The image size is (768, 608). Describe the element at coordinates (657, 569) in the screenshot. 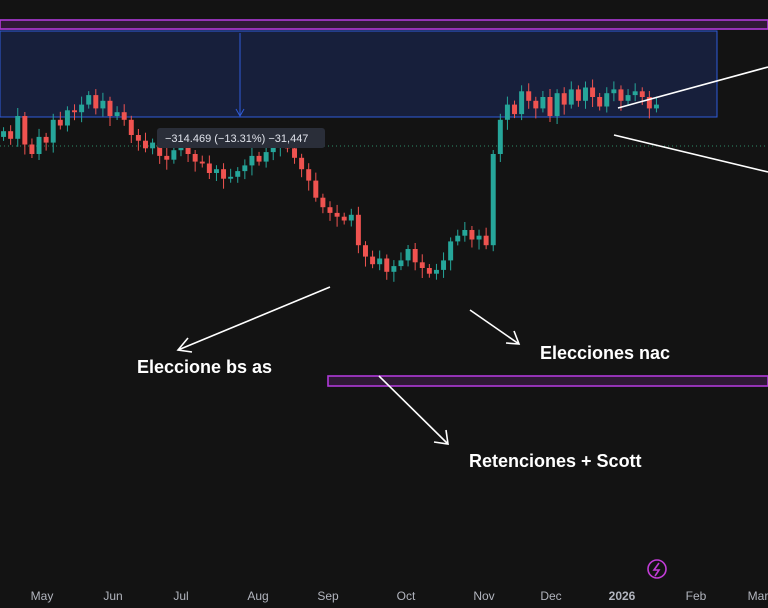

I see `lightning-icon` at that location.